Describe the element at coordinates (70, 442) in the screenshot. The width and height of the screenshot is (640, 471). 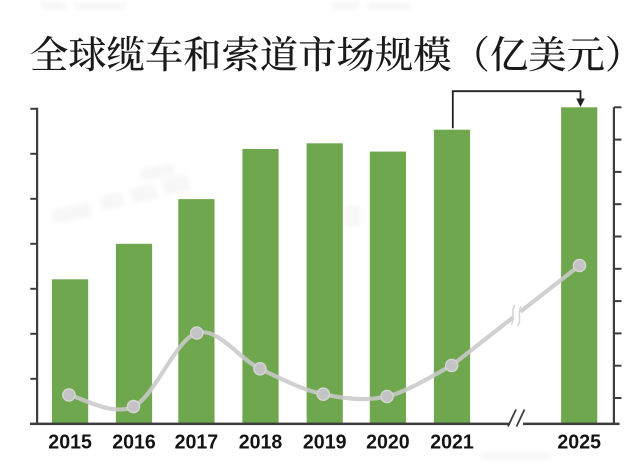
I see `svg-text: 2015` at that location.